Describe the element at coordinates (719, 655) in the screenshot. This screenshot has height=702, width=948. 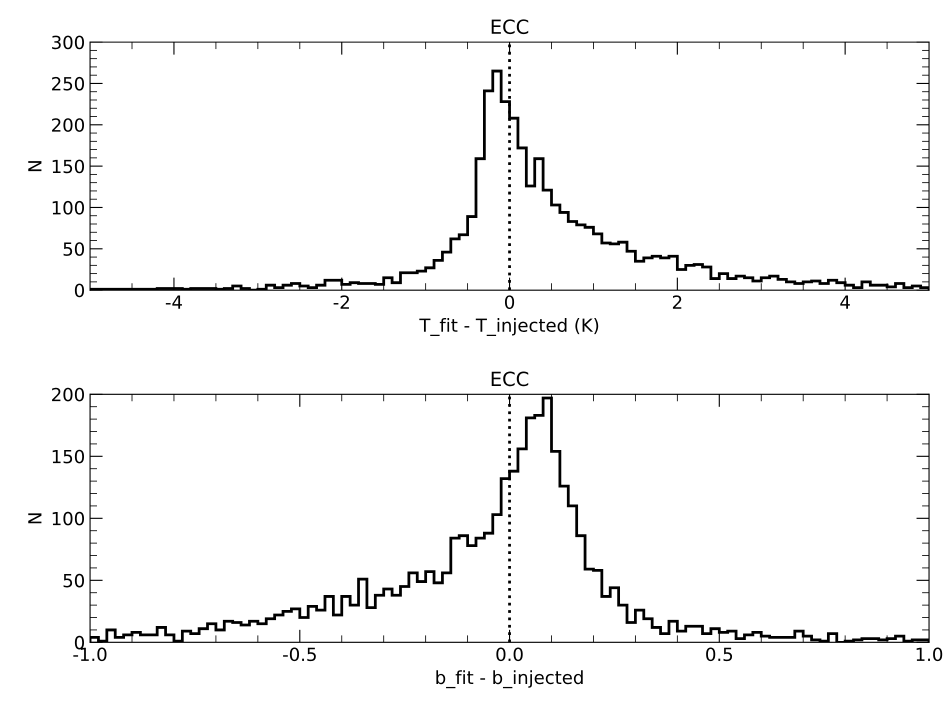
I see `x-tick-label: 0.5` at that location.